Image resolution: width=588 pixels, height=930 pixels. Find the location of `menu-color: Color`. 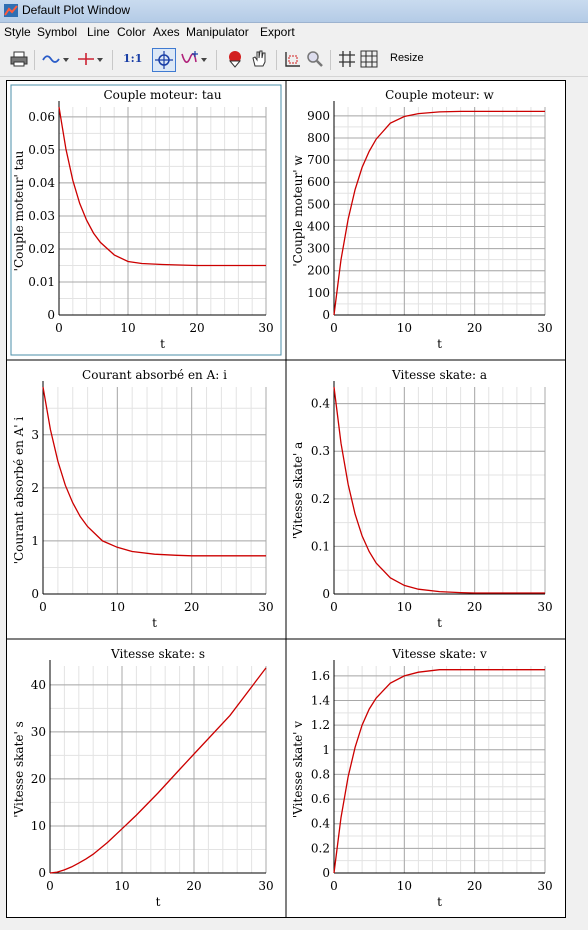

menu-color: Color is located at coordinates (131, 32).